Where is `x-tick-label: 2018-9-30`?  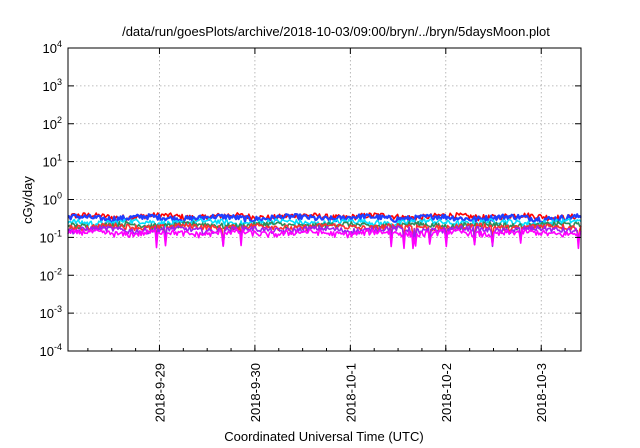 x-tick-label: 2018-9-30 is located at coordinates (255, 392).